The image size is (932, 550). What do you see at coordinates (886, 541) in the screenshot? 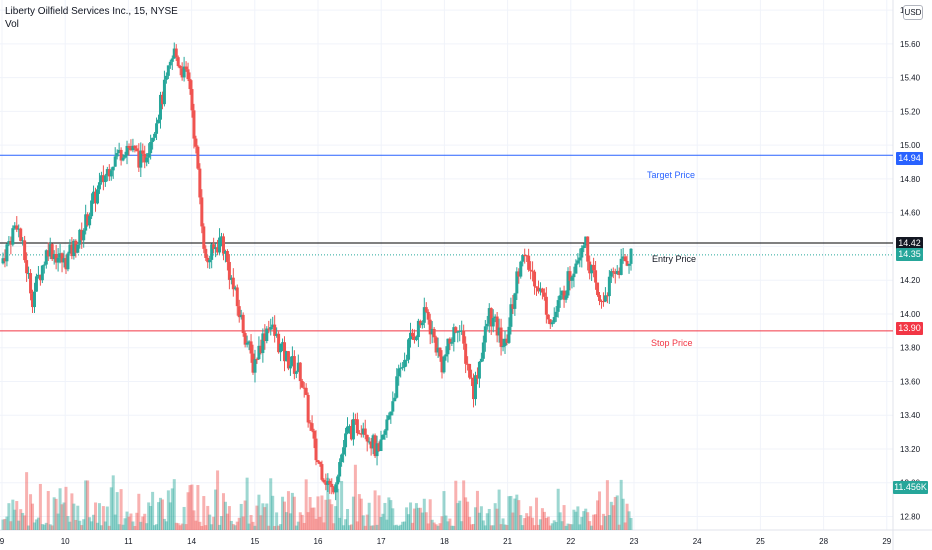
I see `x-tick-label: 29` at bounding box center [886, 541].